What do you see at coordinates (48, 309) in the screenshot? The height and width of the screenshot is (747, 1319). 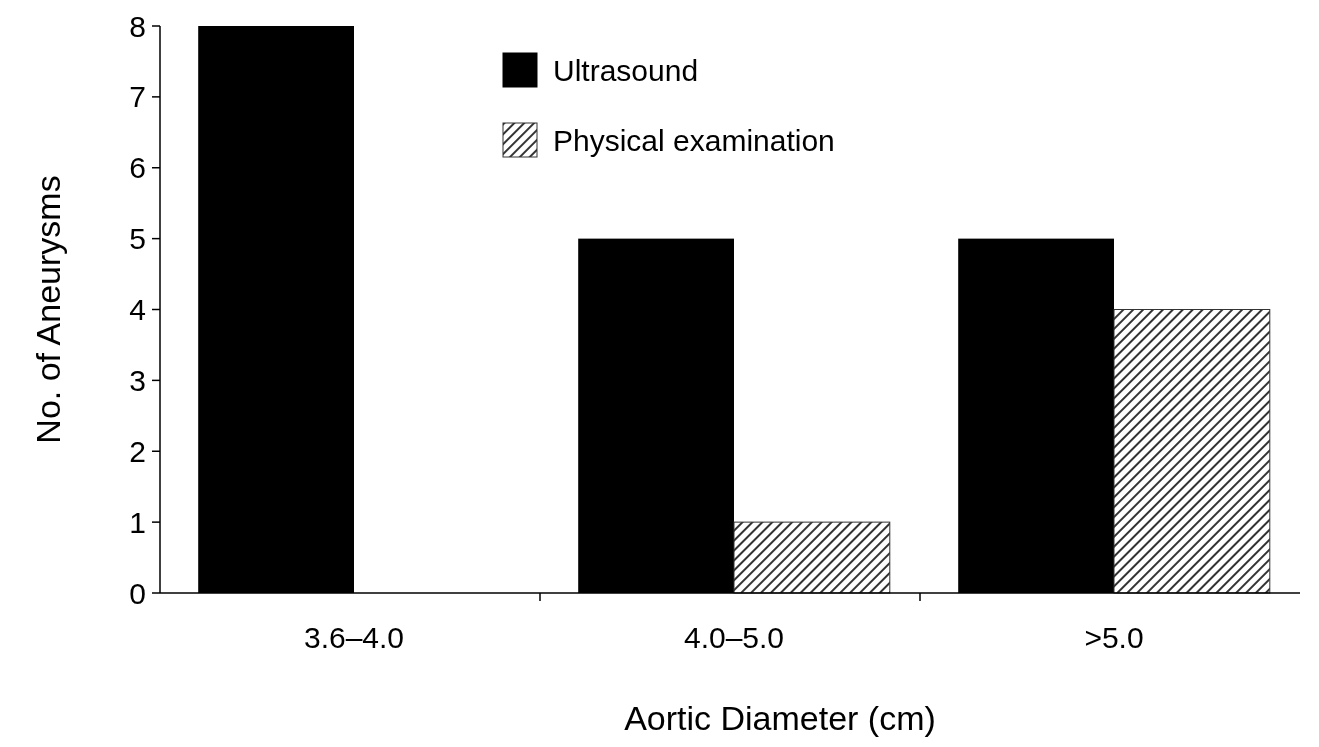 I see `y-axis-title: No. of Aneurysms` at bounding box center [48, 309].